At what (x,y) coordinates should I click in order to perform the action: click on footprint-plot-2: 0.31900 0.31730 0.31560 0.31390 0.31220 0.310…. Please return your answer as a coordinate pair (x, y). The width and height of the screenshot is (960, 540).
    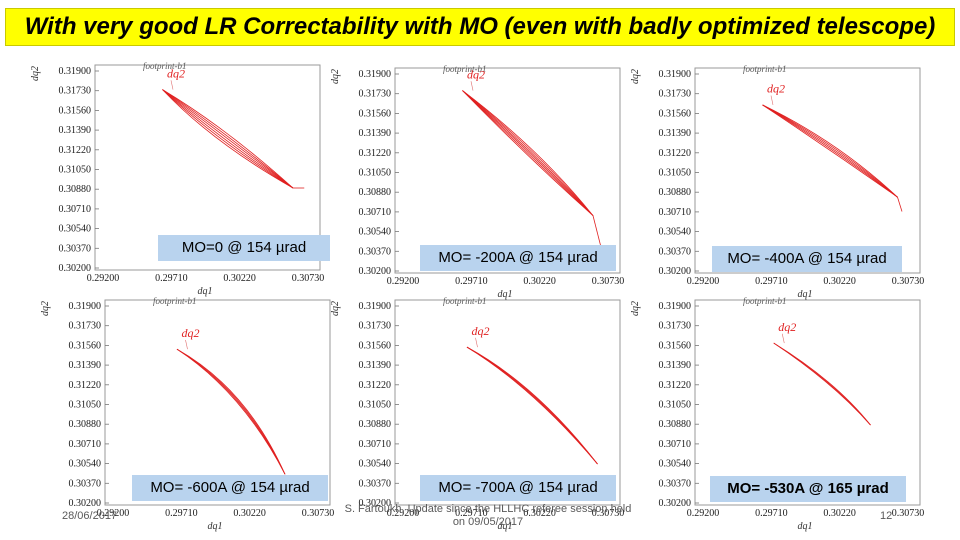
    Looking at the image, I should click on (477, 182).